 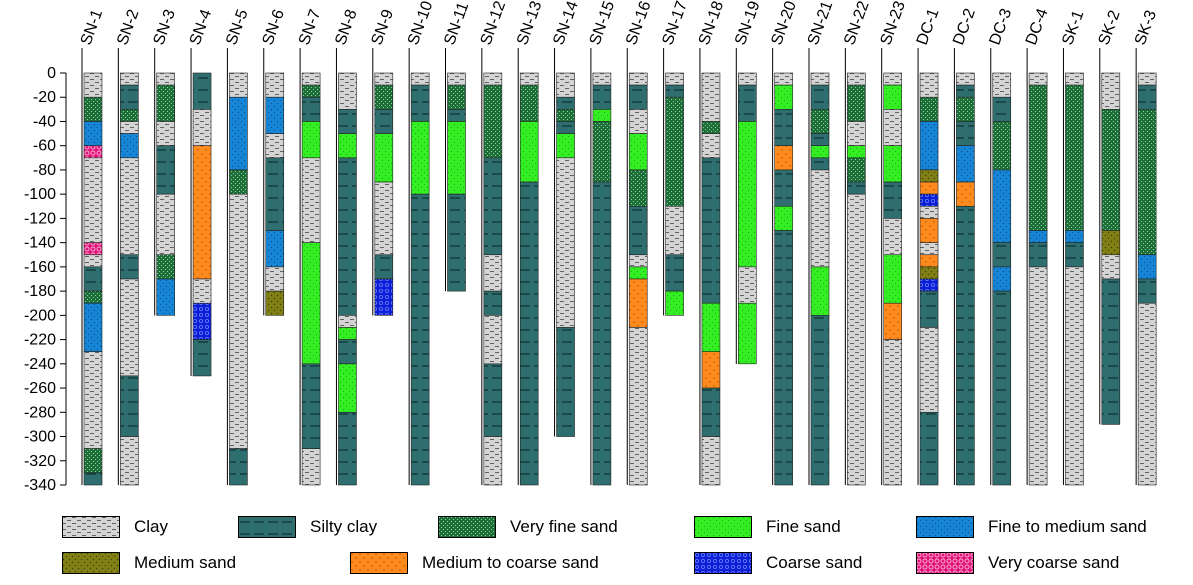 I want to click on borehole-name-label: SN-23, so click(x=893, y=23).